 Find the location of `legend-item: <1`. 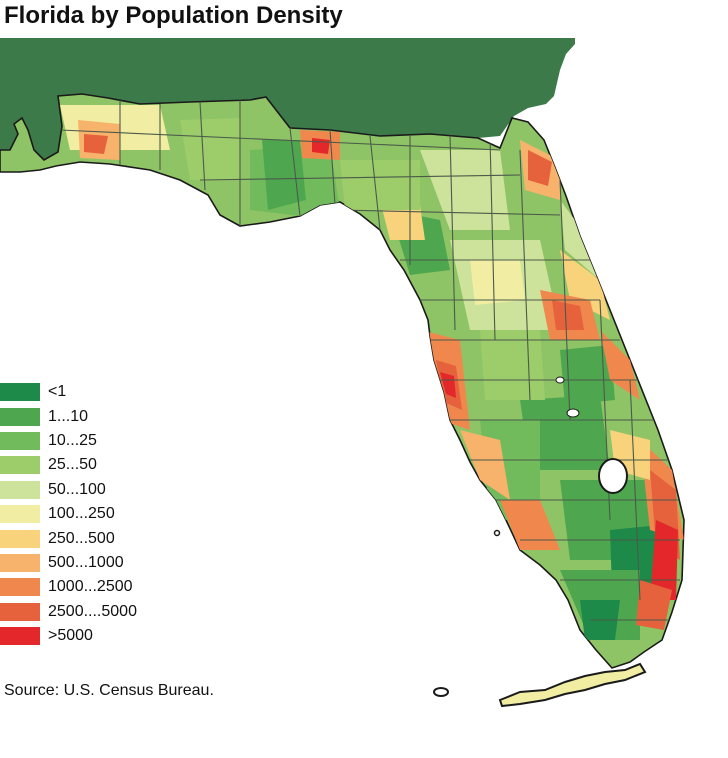

legend-item: <1 is located at coordinates (68, 392).